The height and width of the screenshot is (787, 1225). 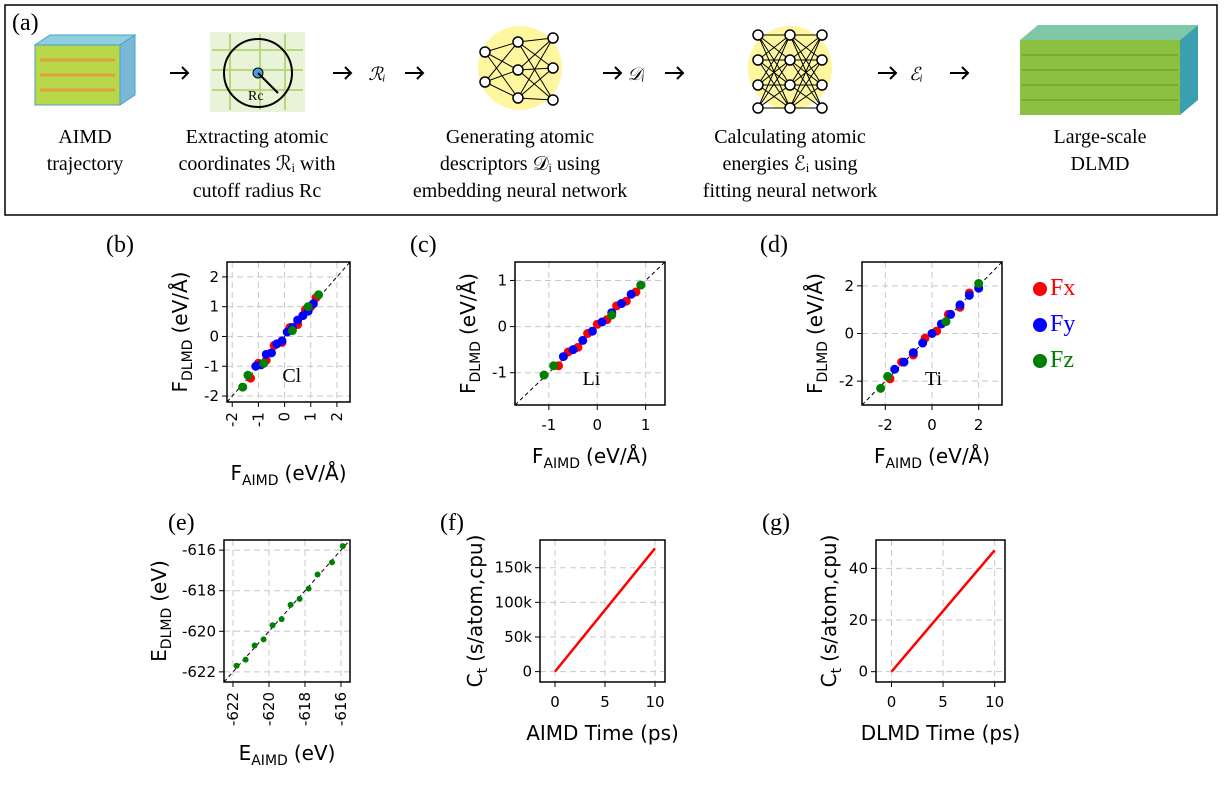 I want to click on aimd-icon, so click(x=85, y=70).